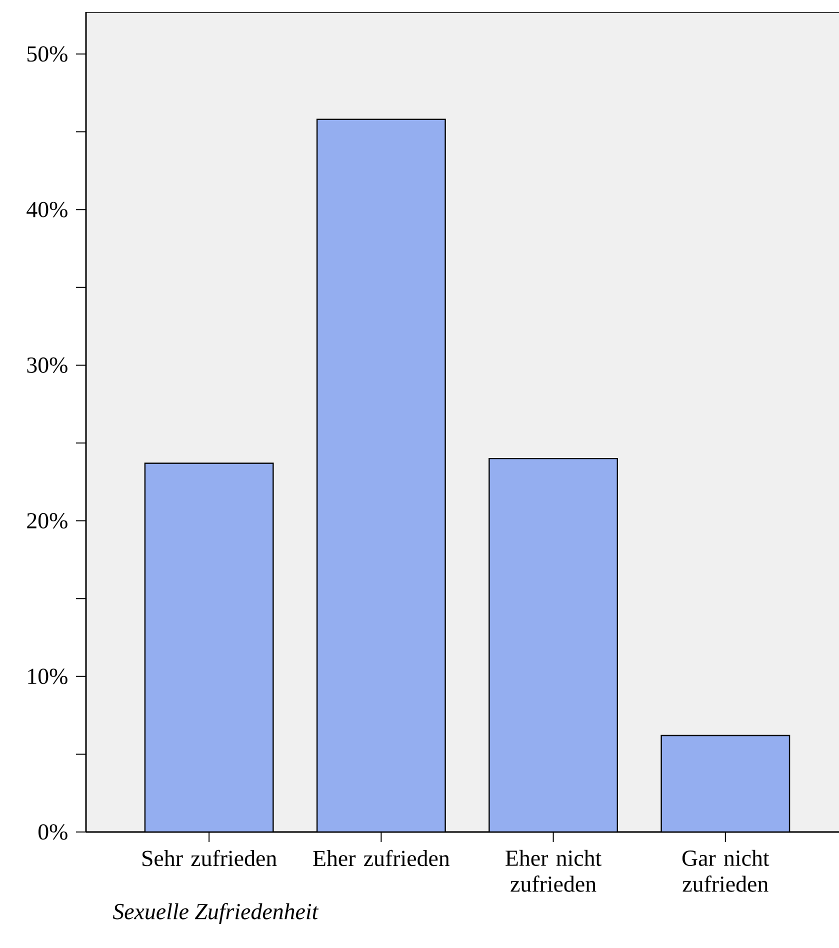 Image resolution: width=839 pixels, height=948 pixels. I want to click on y-tick-label: 10%, so click(48, 676).